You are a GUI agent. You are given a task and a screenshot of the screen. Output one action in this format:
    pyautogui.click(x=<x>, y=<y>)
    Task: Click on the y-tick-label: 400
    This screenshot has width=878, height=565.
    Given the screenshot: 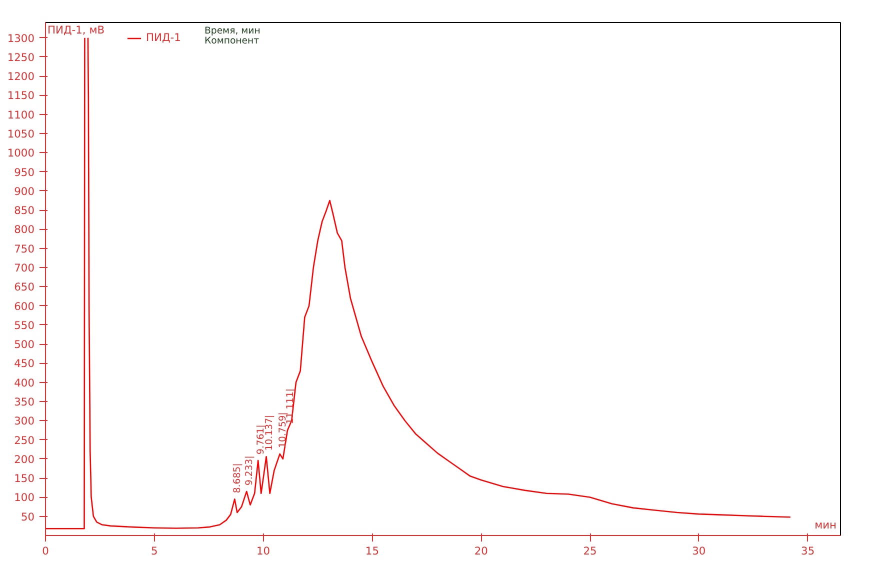 What is the action you would take?
    pyautogui.click(x=24, y=383)
    